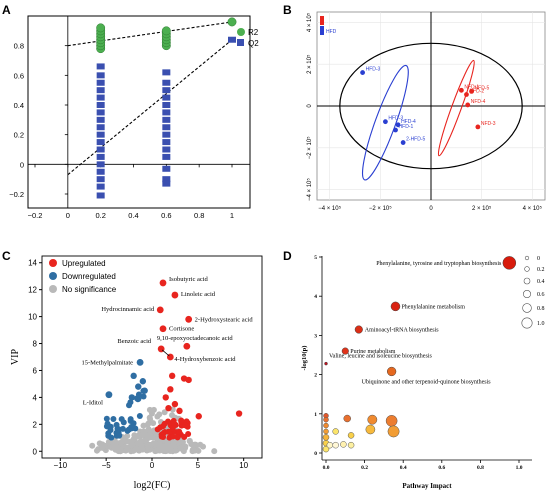 The width and height of the screenshot is (550, 503). I want to click on y-tick-label: 4 × 10⁵, so click(309, 22).